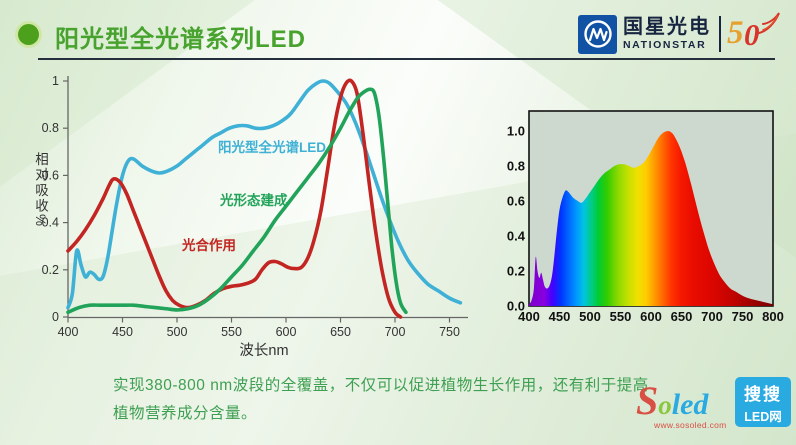  Describe the element at coordinates (720, 34) in the screenshot. I see `logo-divider` at that location.